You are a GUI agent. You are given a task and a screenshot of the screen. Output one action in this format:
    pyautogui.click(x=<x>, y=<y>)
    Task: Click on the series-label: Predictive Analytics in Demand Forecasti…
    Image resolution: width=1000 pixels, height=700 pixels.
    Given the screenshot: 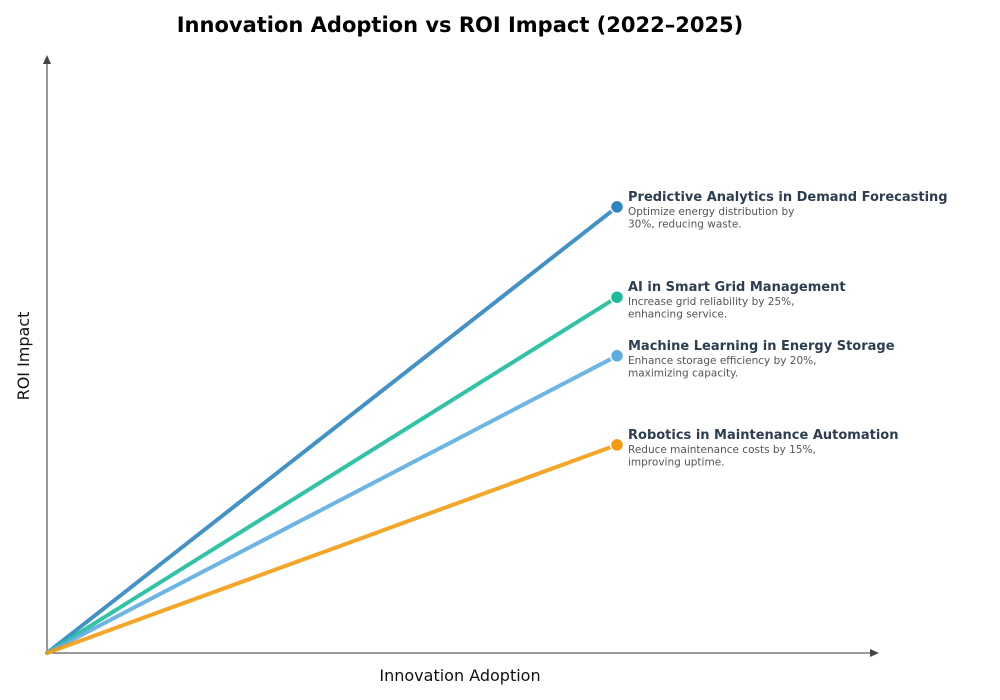 What is the action you would take?
    pyautogui.click(x=788, y=197)
    